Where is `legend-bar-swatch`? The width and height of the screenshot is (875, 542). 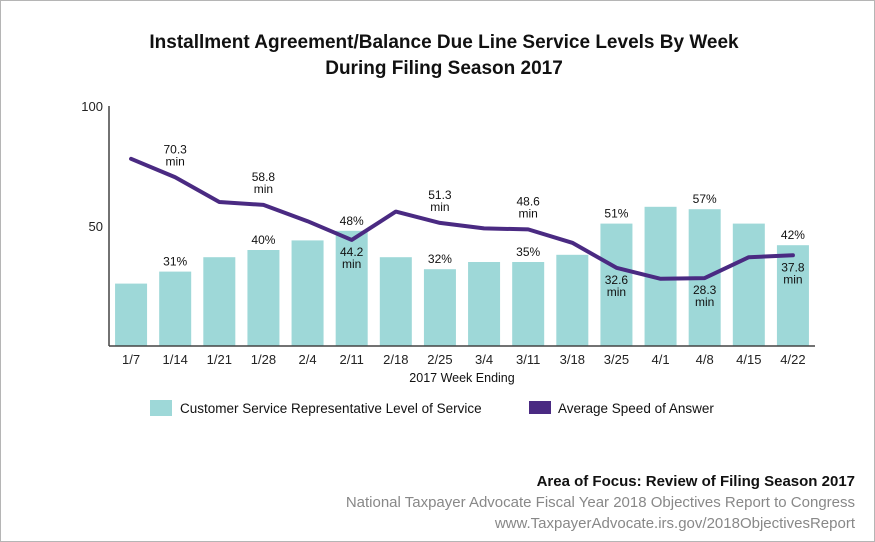
legend-bar-swatch is located at coordinates (161, 408).